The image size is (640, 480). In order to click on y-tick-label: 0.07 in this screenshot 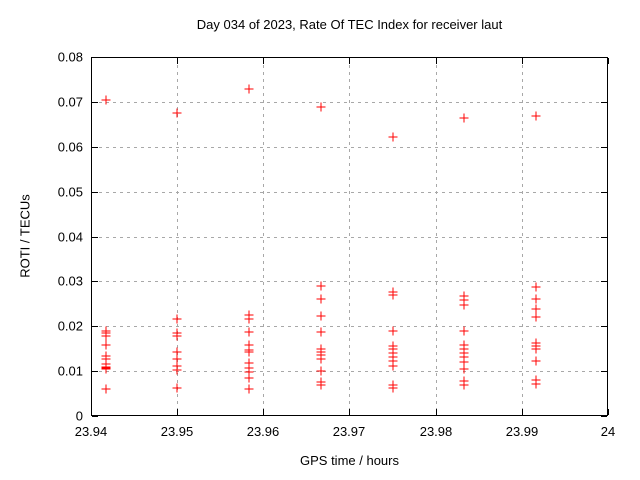, I will do `click(70, 102)`.